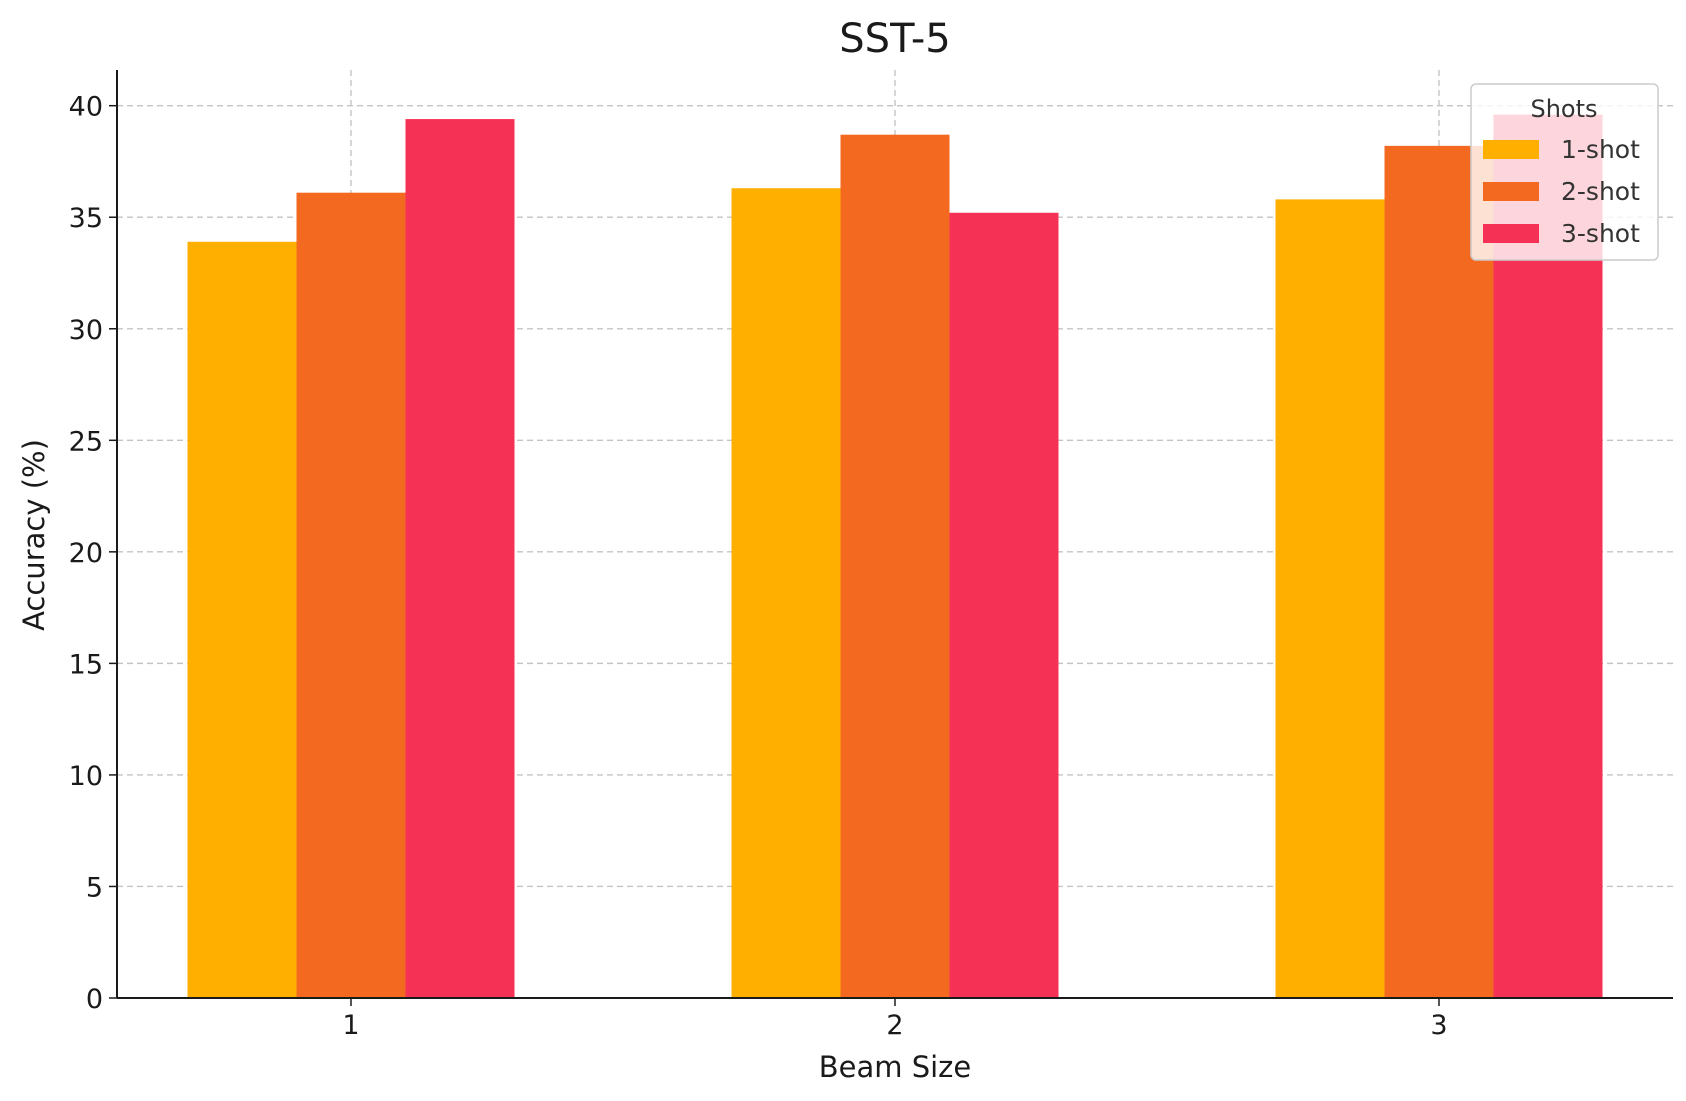  I want to click on y-tick-label: 10, so click(86, 776).